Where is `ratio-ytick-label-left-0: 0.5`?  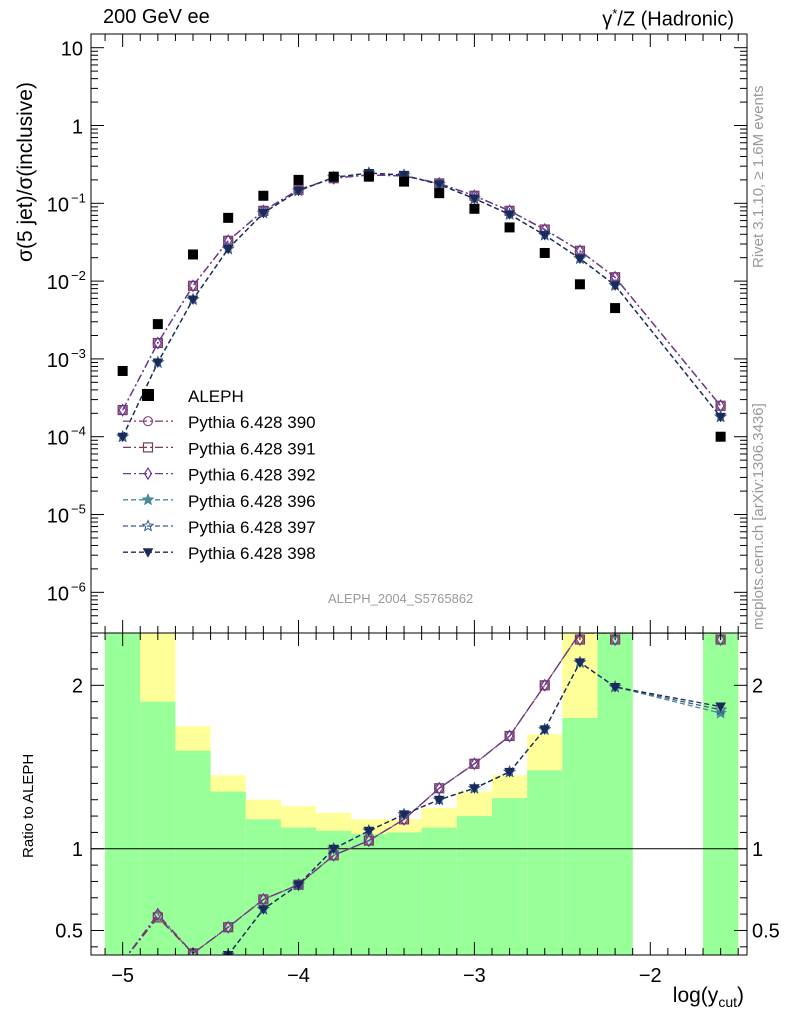
ratio-ytick-label-left-0: 0.5 is located at coordinates (69, 931).